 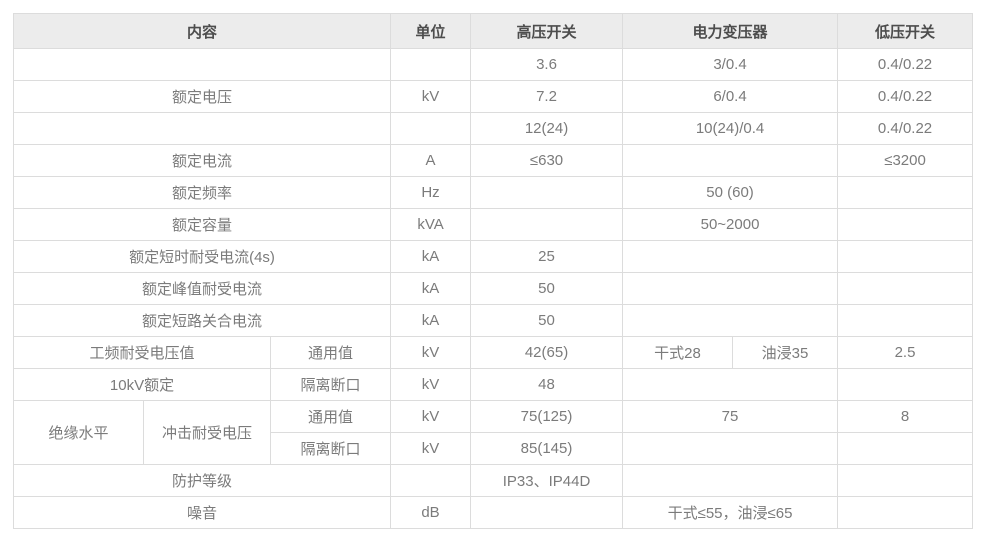 I want to click on cell-voltage1-lv: 0.4/0.22, so click(x=905, y=64).